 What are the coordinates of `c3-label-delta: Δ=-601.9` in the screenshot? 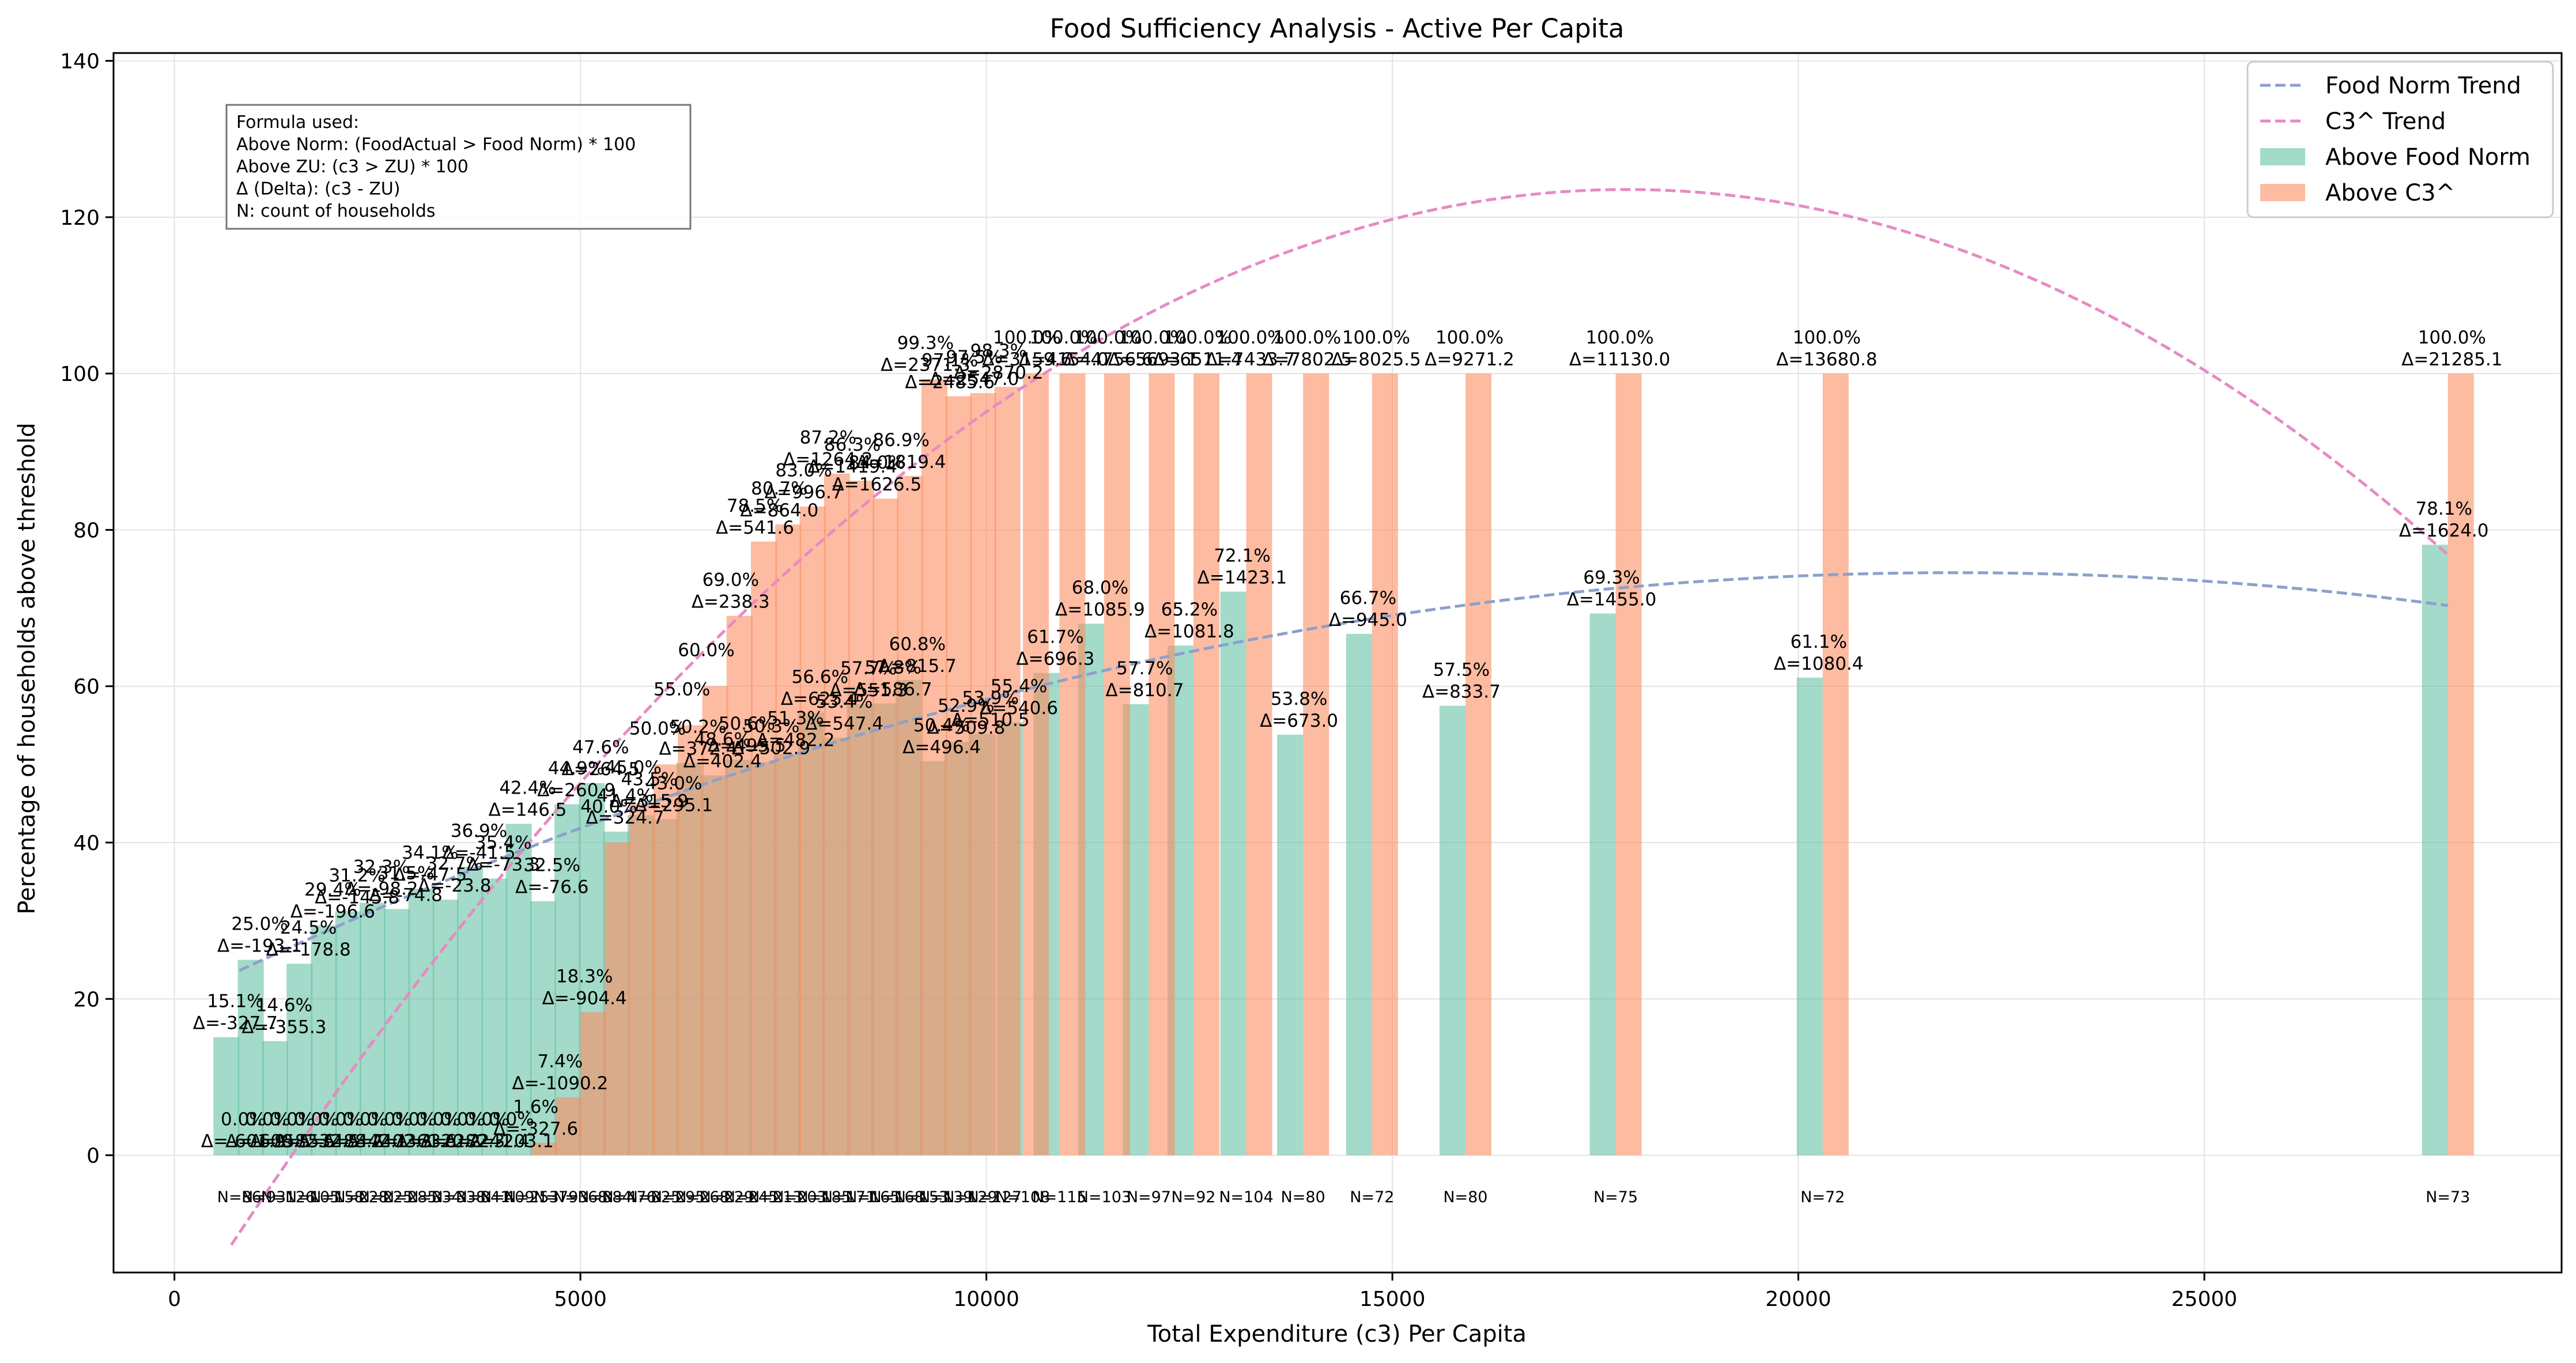 It's located at (243, 1141).